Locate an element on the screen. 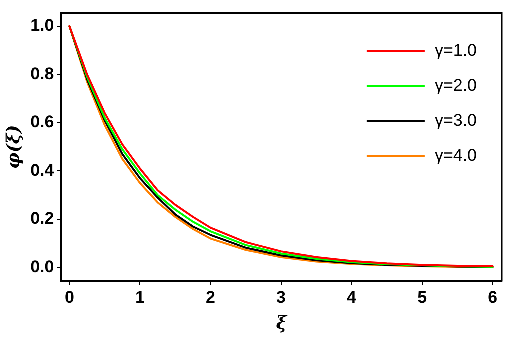  y-tick-label: 1.0 is located at coordinates (42, 26).